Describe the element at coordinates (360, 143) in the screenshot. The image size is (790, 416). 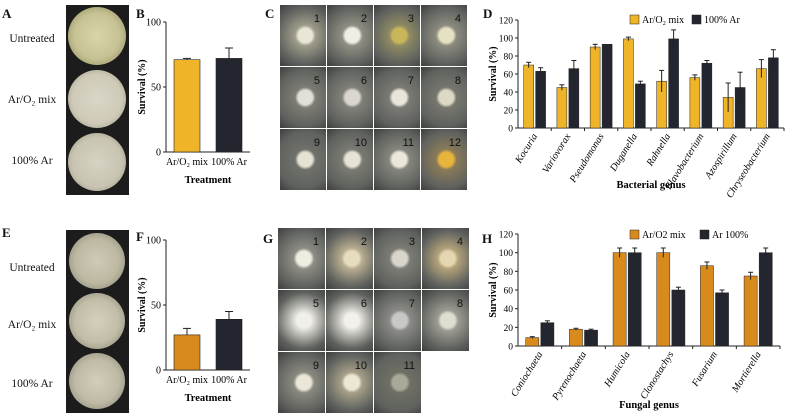
I see `c-colony-number: 10` at that location.